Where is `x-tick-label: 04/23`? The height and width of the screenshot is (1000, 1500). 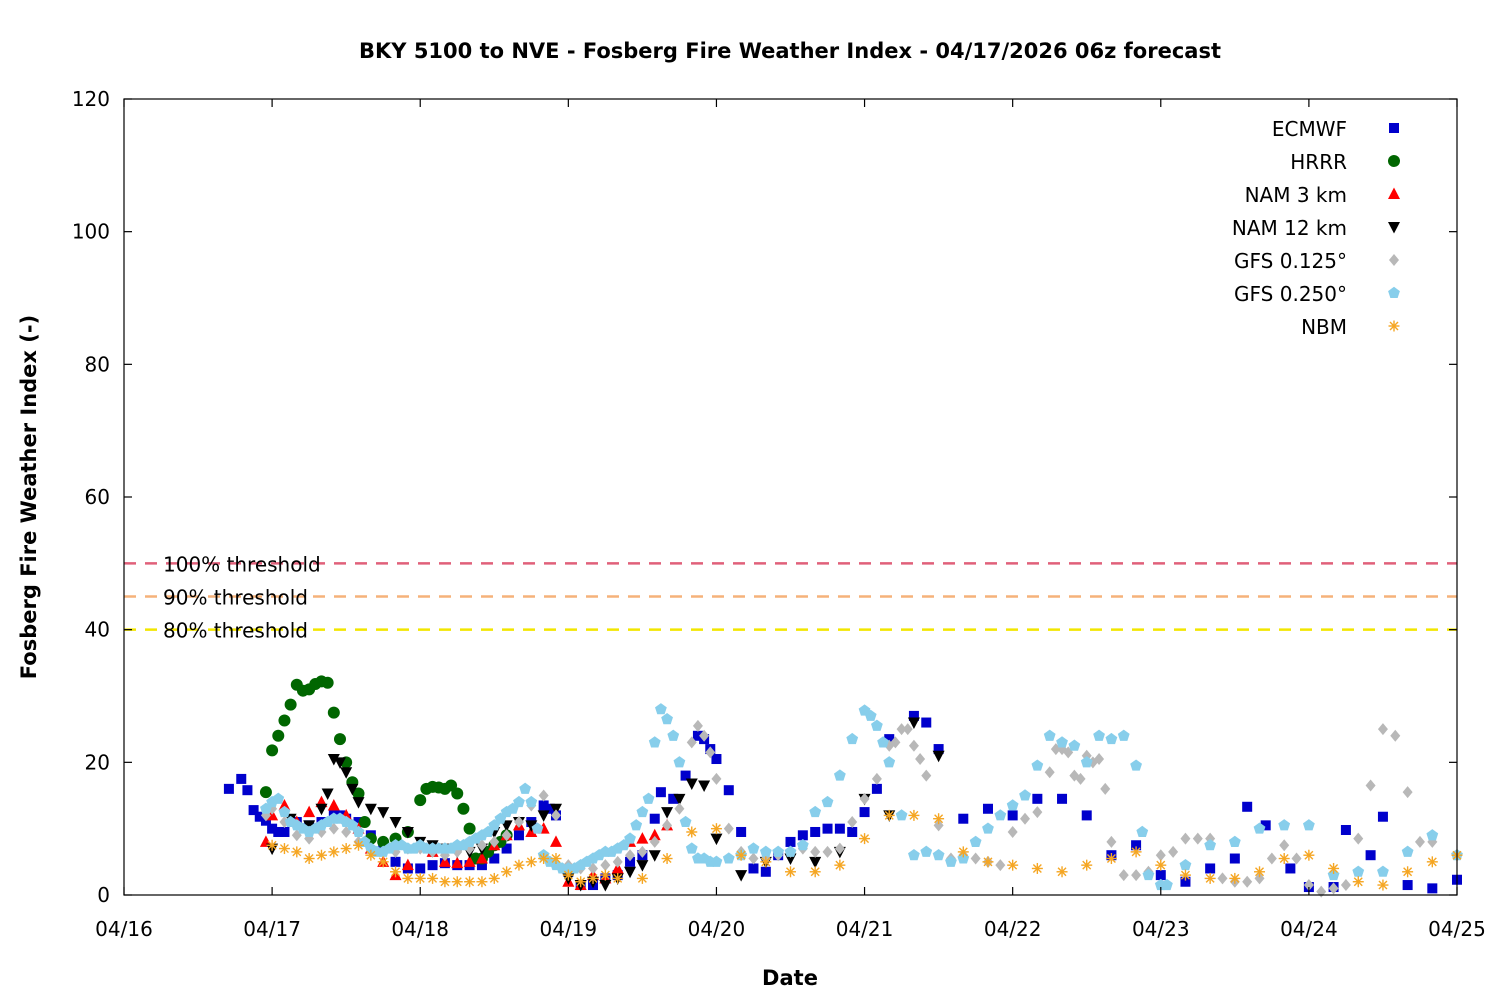
x-tick-label: 04/23 is located at coordinates (1161, 929).